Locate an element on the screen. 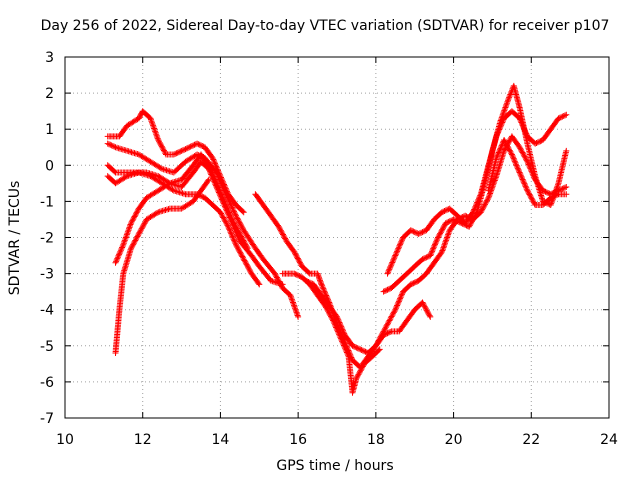 The image size is (640, 480). x-tick-label: 10 is located at coordinates (65, 440).